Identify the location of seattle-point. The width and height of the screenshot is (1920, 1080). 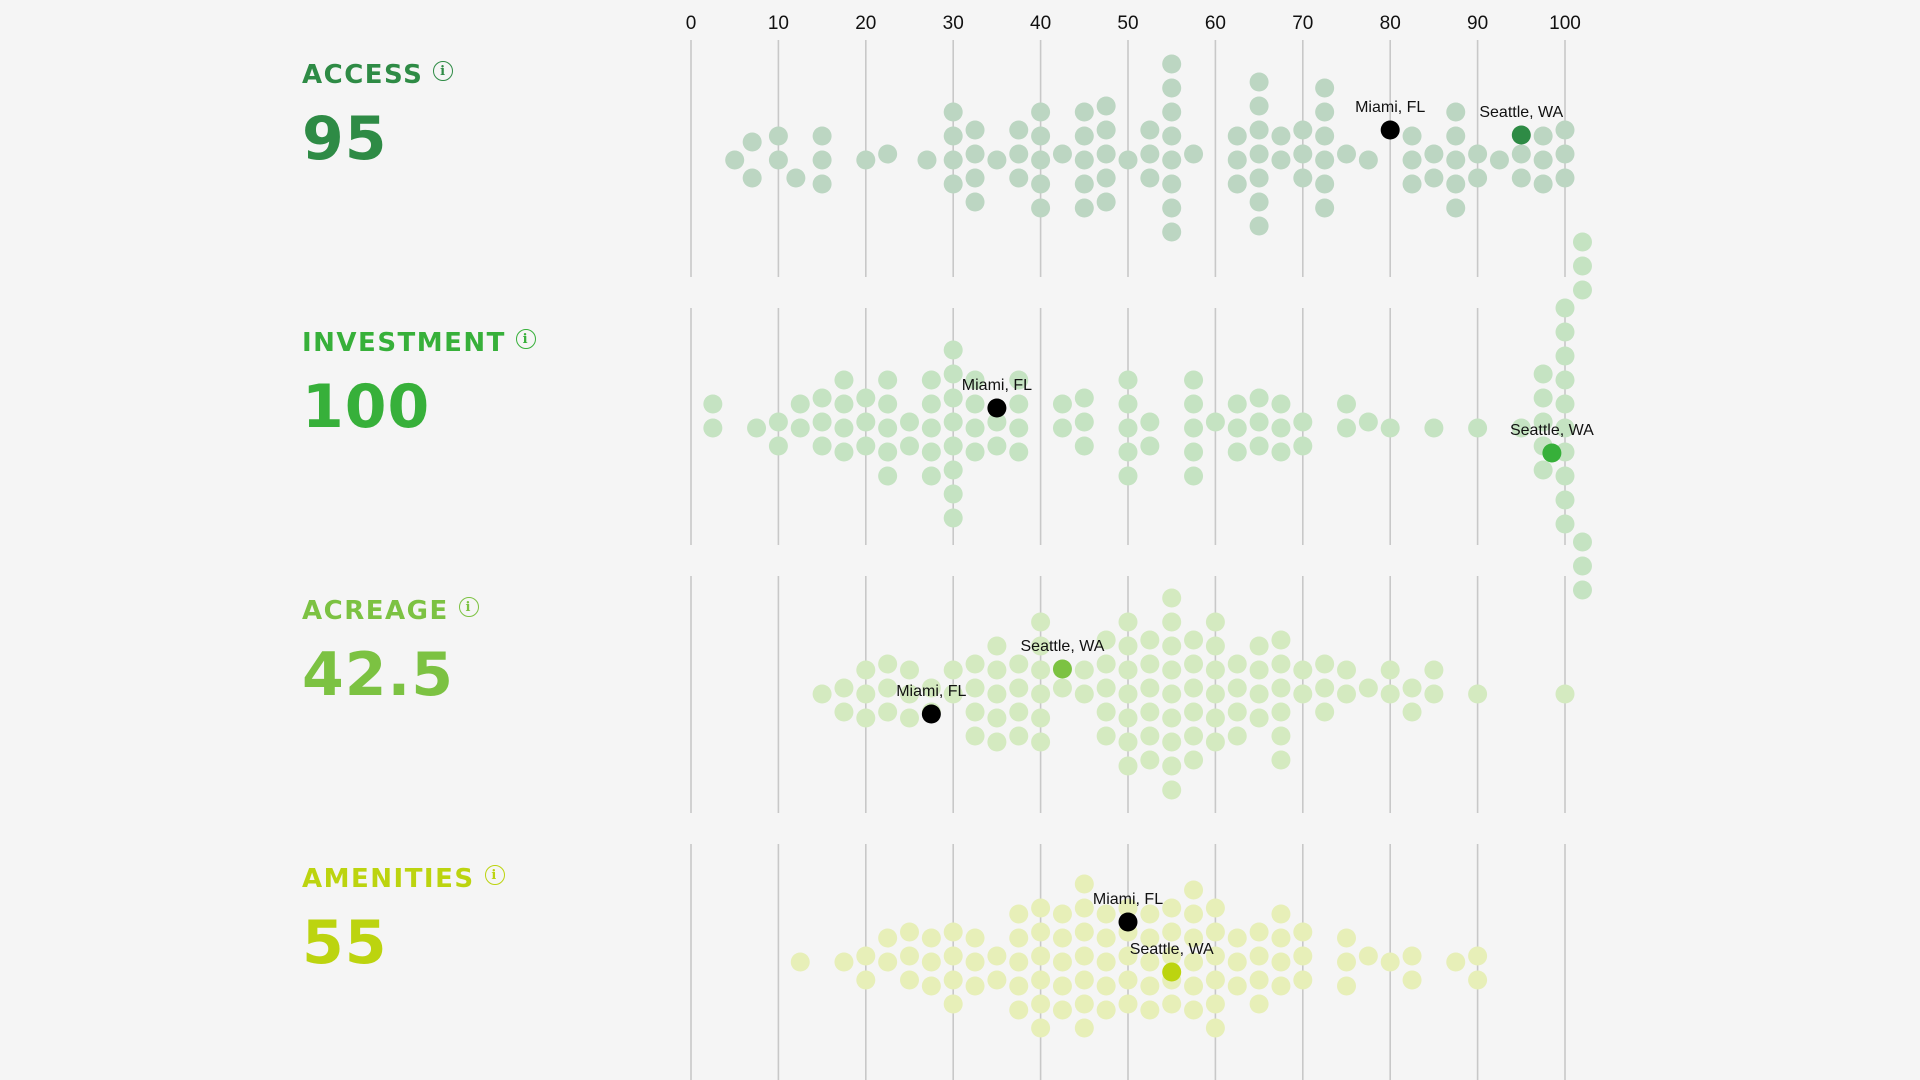
(1172, 972).